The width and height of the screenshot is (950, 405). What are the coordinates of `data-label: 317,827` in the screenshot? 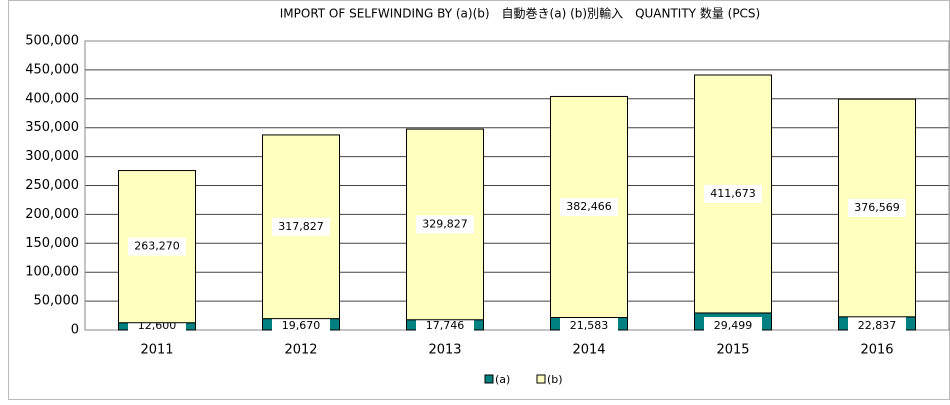 It's located at (301, 226).